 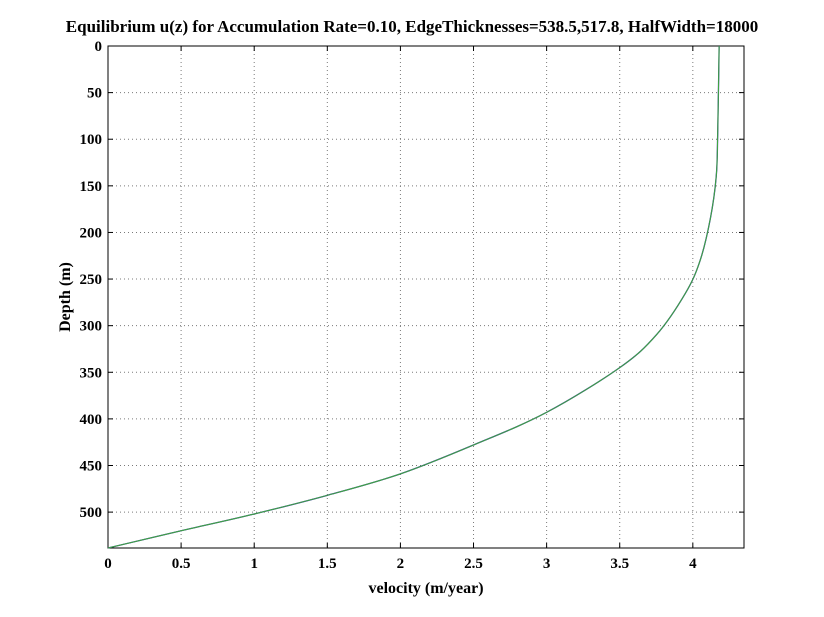 What do you see at coordinates (425, 588) in the screenshot?
I see `x-axis-label: velocity (m/year)` at bounding box center [425, 588].